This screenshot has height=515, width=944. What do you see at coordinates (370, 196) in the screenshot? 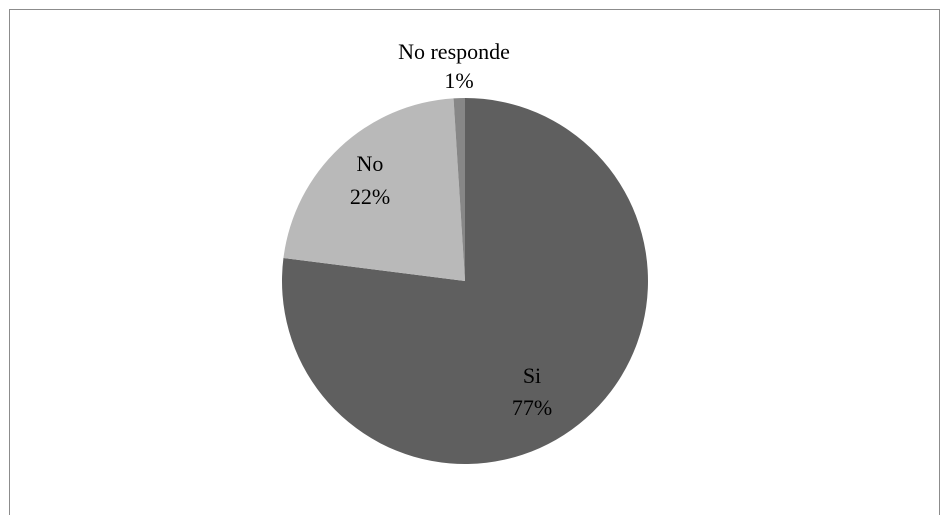
I see `slice-pct-no: 22%` at bounding box center [370, 196].